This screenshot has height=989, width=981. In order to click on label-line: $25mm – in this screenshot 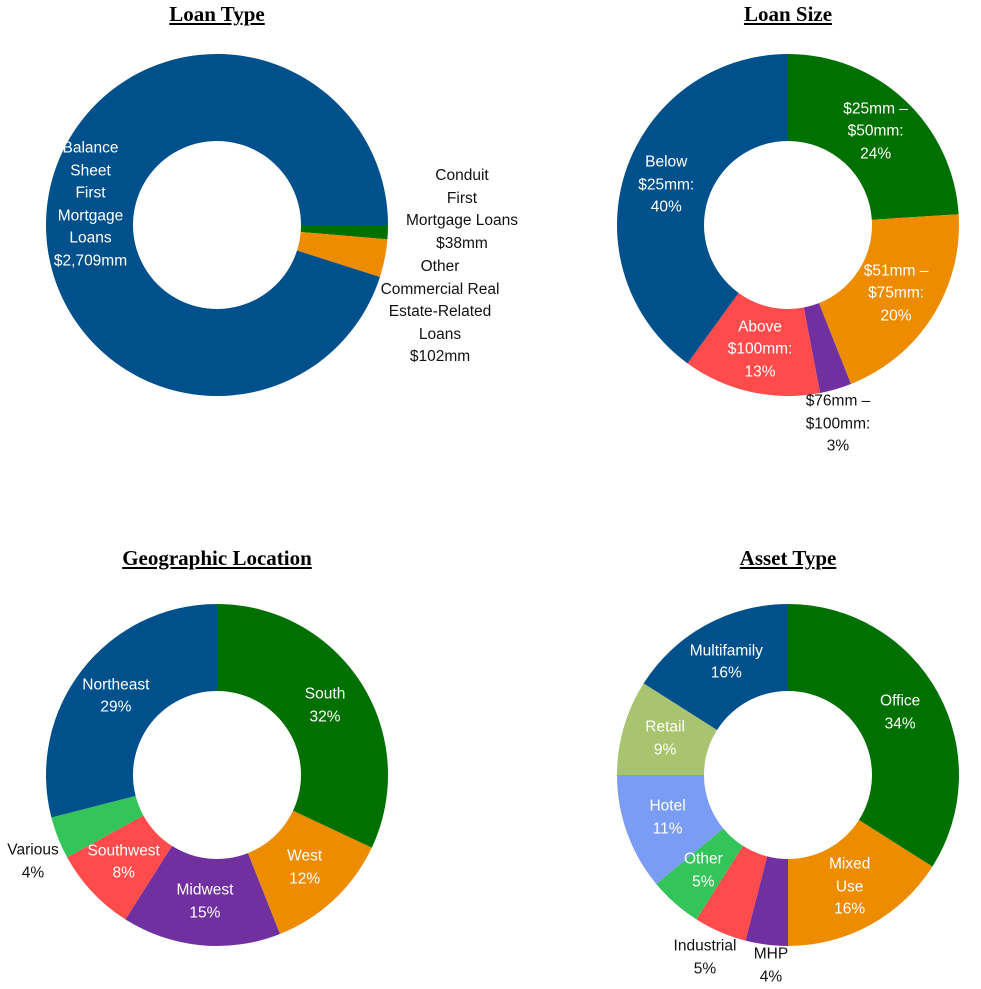, I will do `click(875, 108)`.